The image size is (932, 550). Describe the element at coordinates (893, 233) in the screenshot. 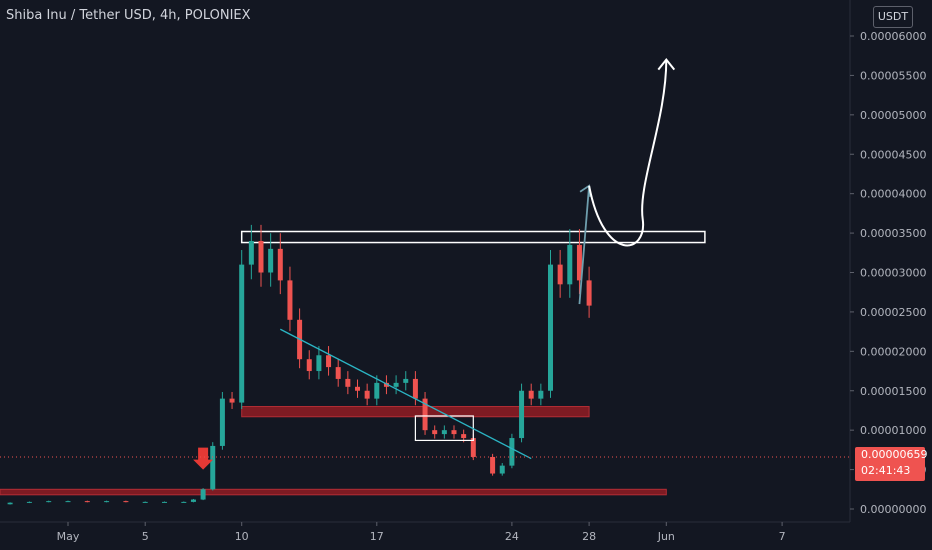

I see `price-tick-label: 0.00003500` at that location.